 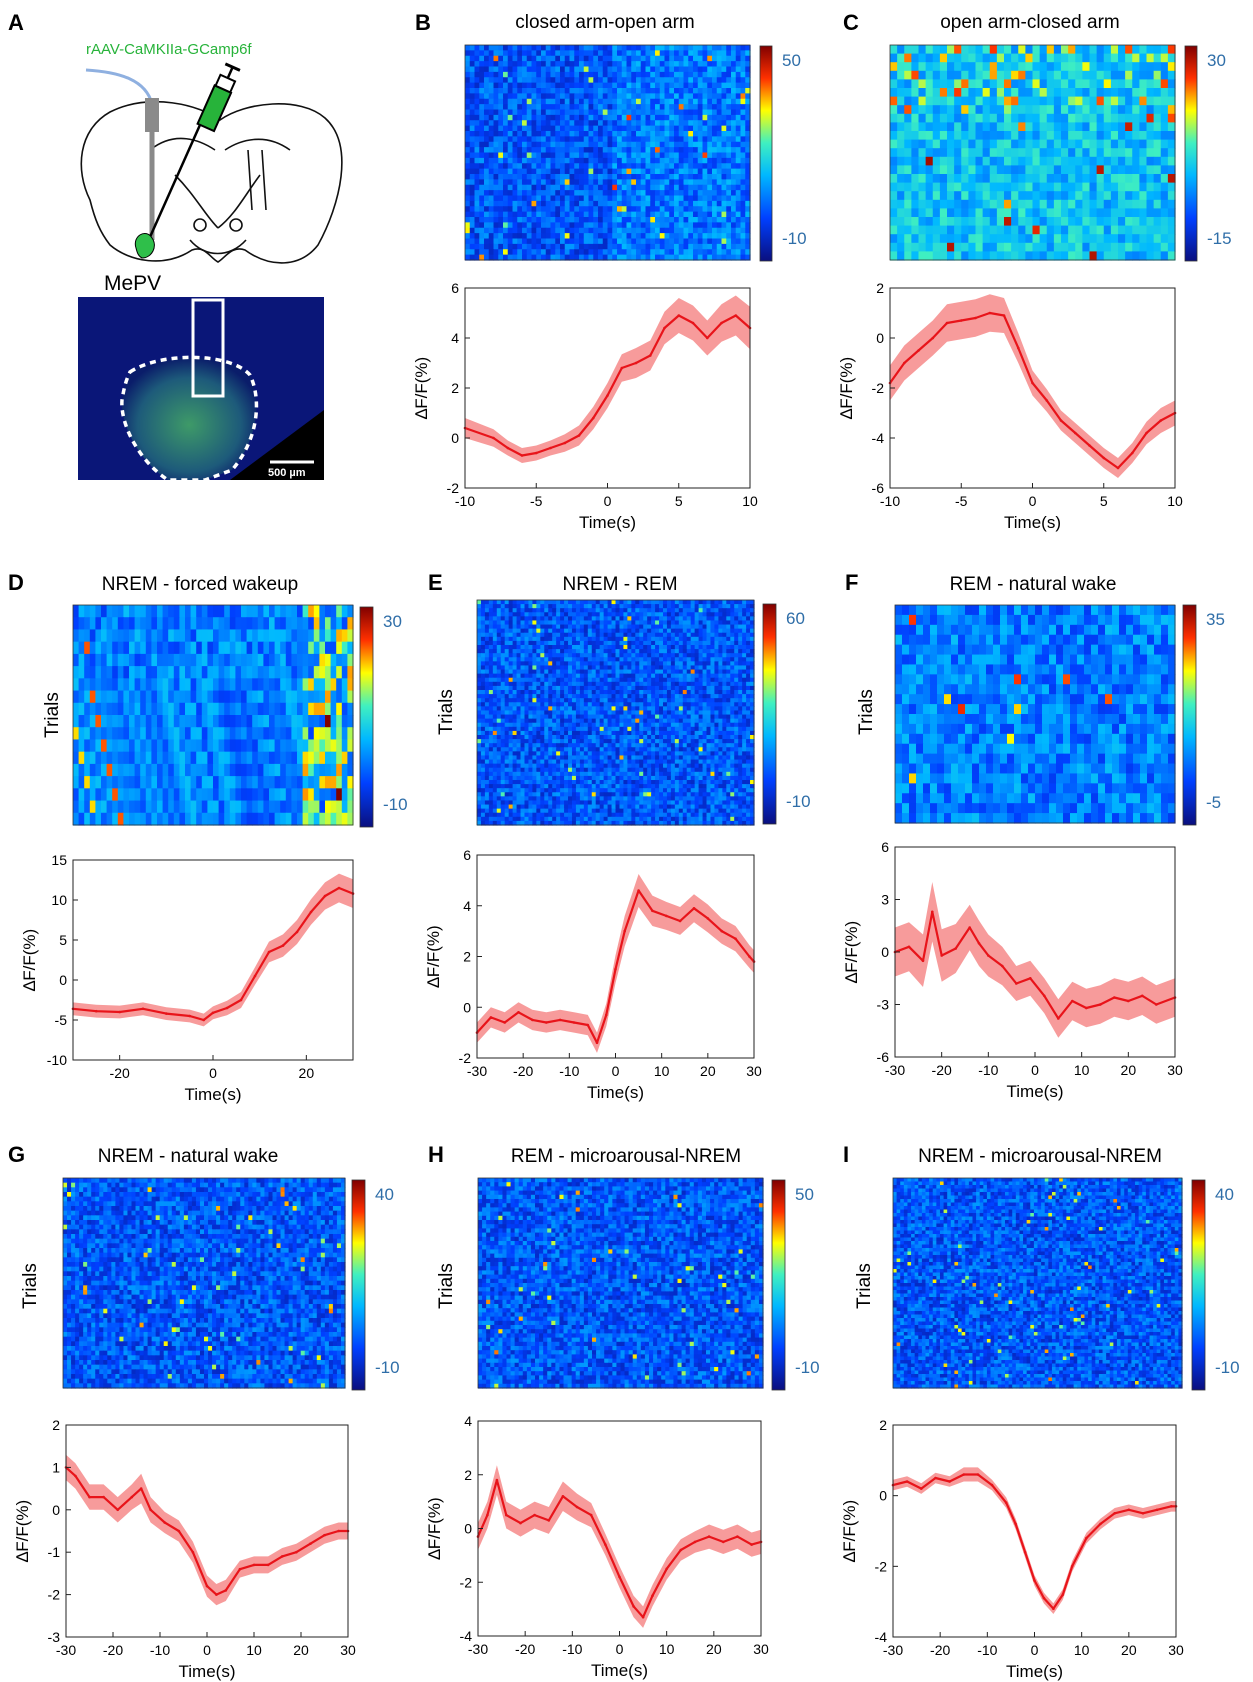 I want to click on y-tick-label: -4, so click(x=466, y=1636).